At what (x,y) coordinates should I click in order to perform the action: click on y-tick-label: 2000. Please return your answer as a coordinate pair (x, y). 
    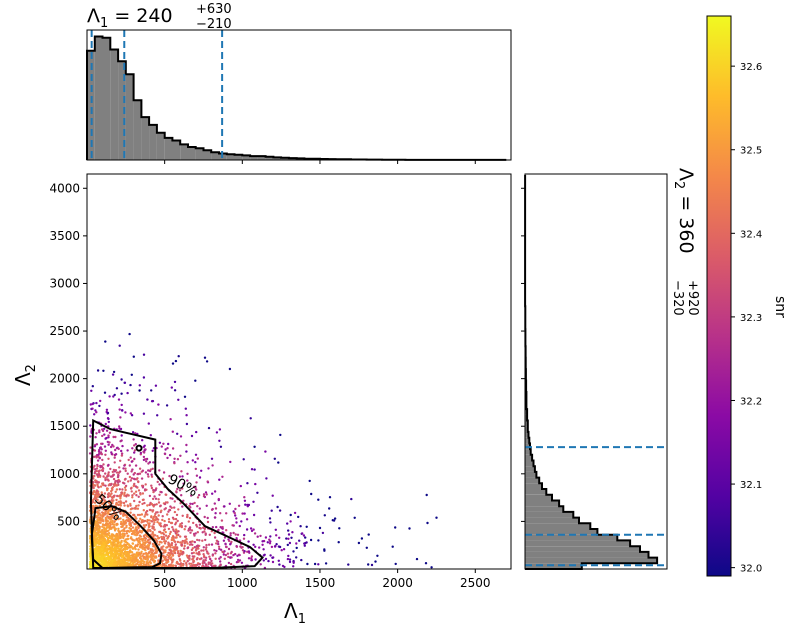
    Looking at the image, I should click on (64, 379).